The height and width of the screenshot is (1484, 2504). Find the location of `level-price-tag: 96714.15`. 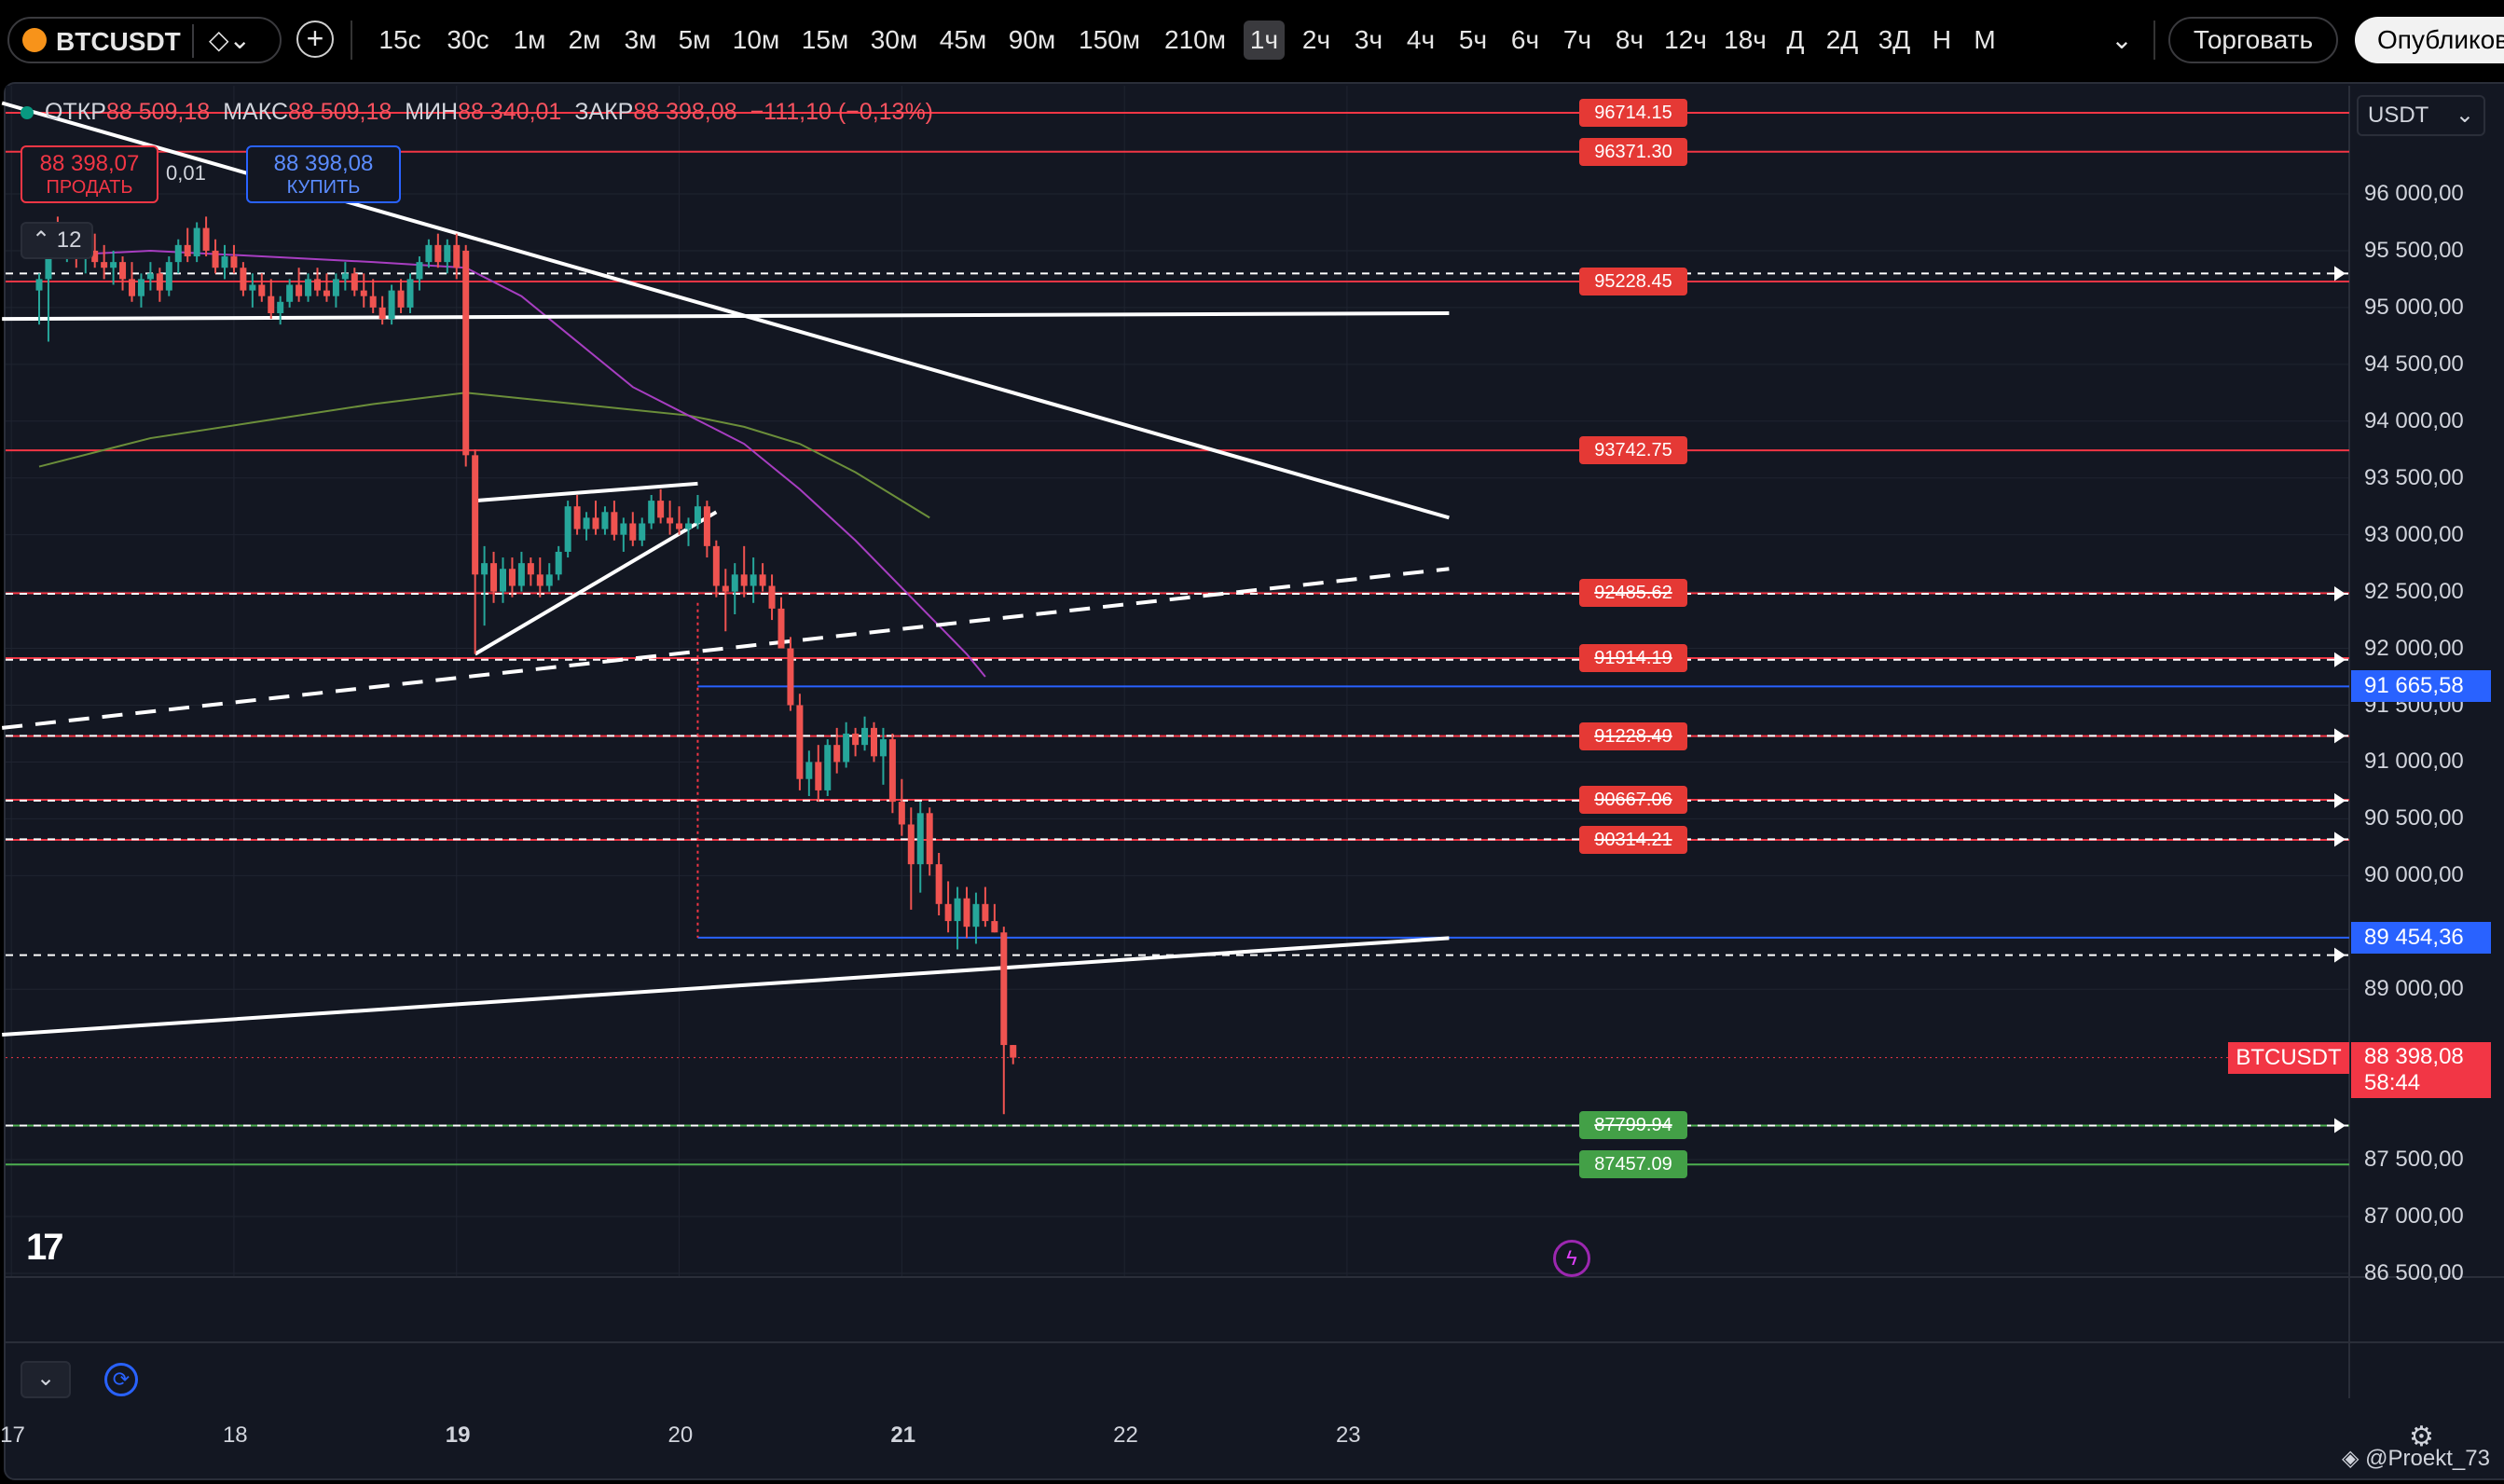

level-price-tag: 96714.15 is located at coordinates (1633, 112).